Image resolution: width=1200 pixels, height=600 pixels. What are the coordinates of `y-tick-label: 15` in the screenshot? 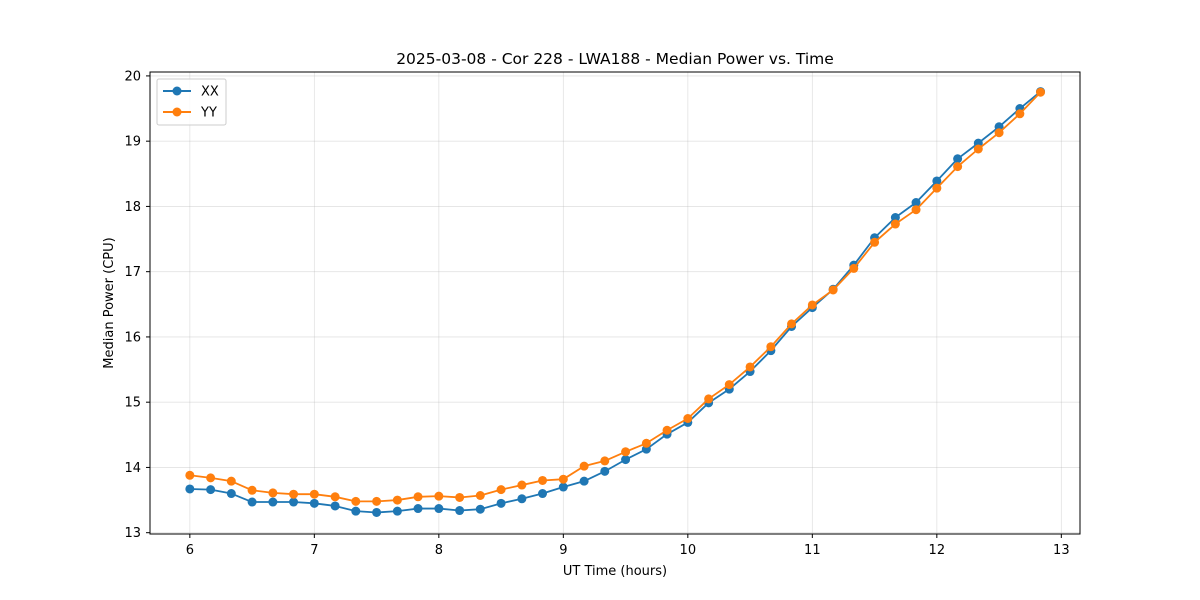 It's located at (132, 403).